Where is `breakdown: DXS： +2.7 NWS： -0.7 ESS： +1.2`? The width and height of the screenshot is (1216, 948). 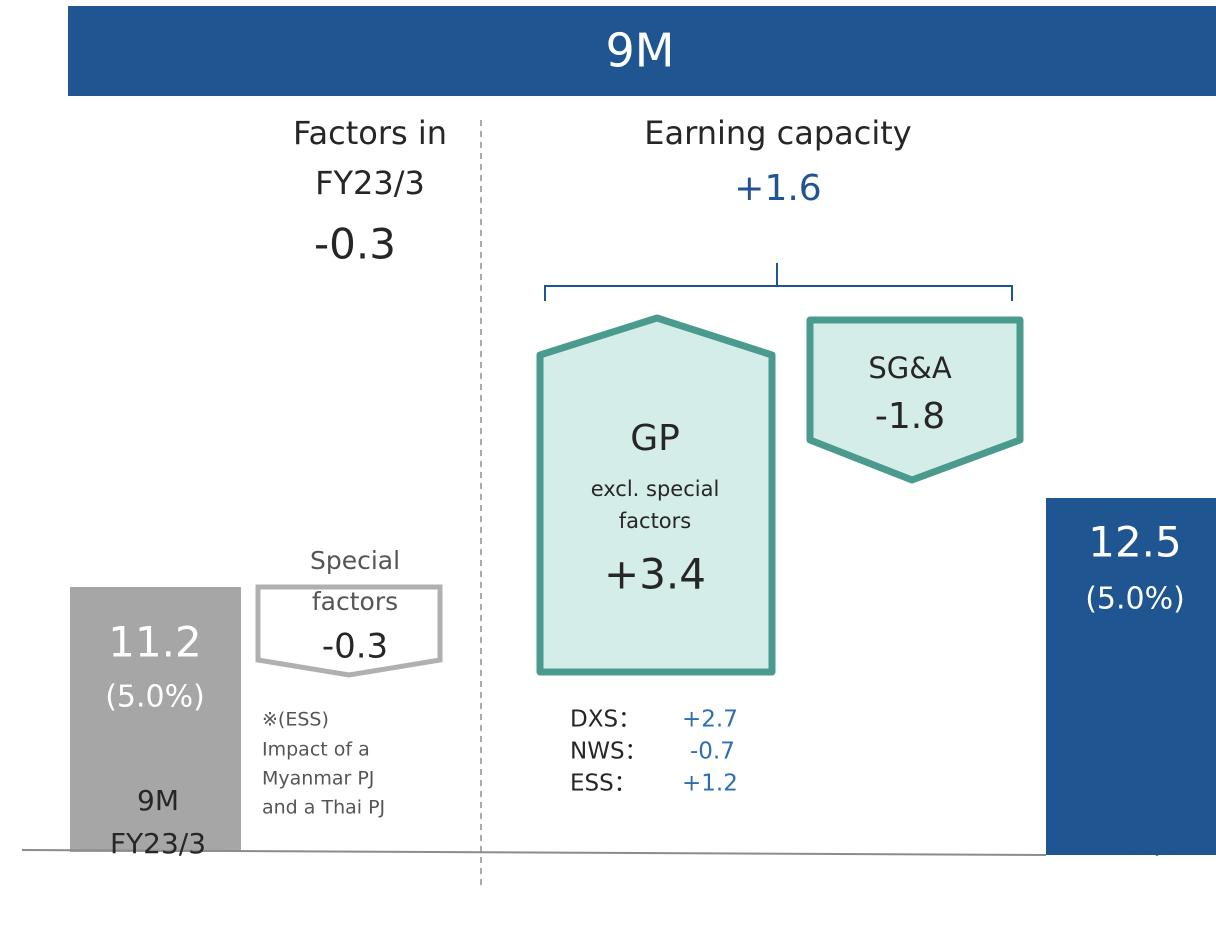 breakdown: DXS： +2.7 NWS： -0.7 ESS： +1.2 is located at coordinates (654, 752).